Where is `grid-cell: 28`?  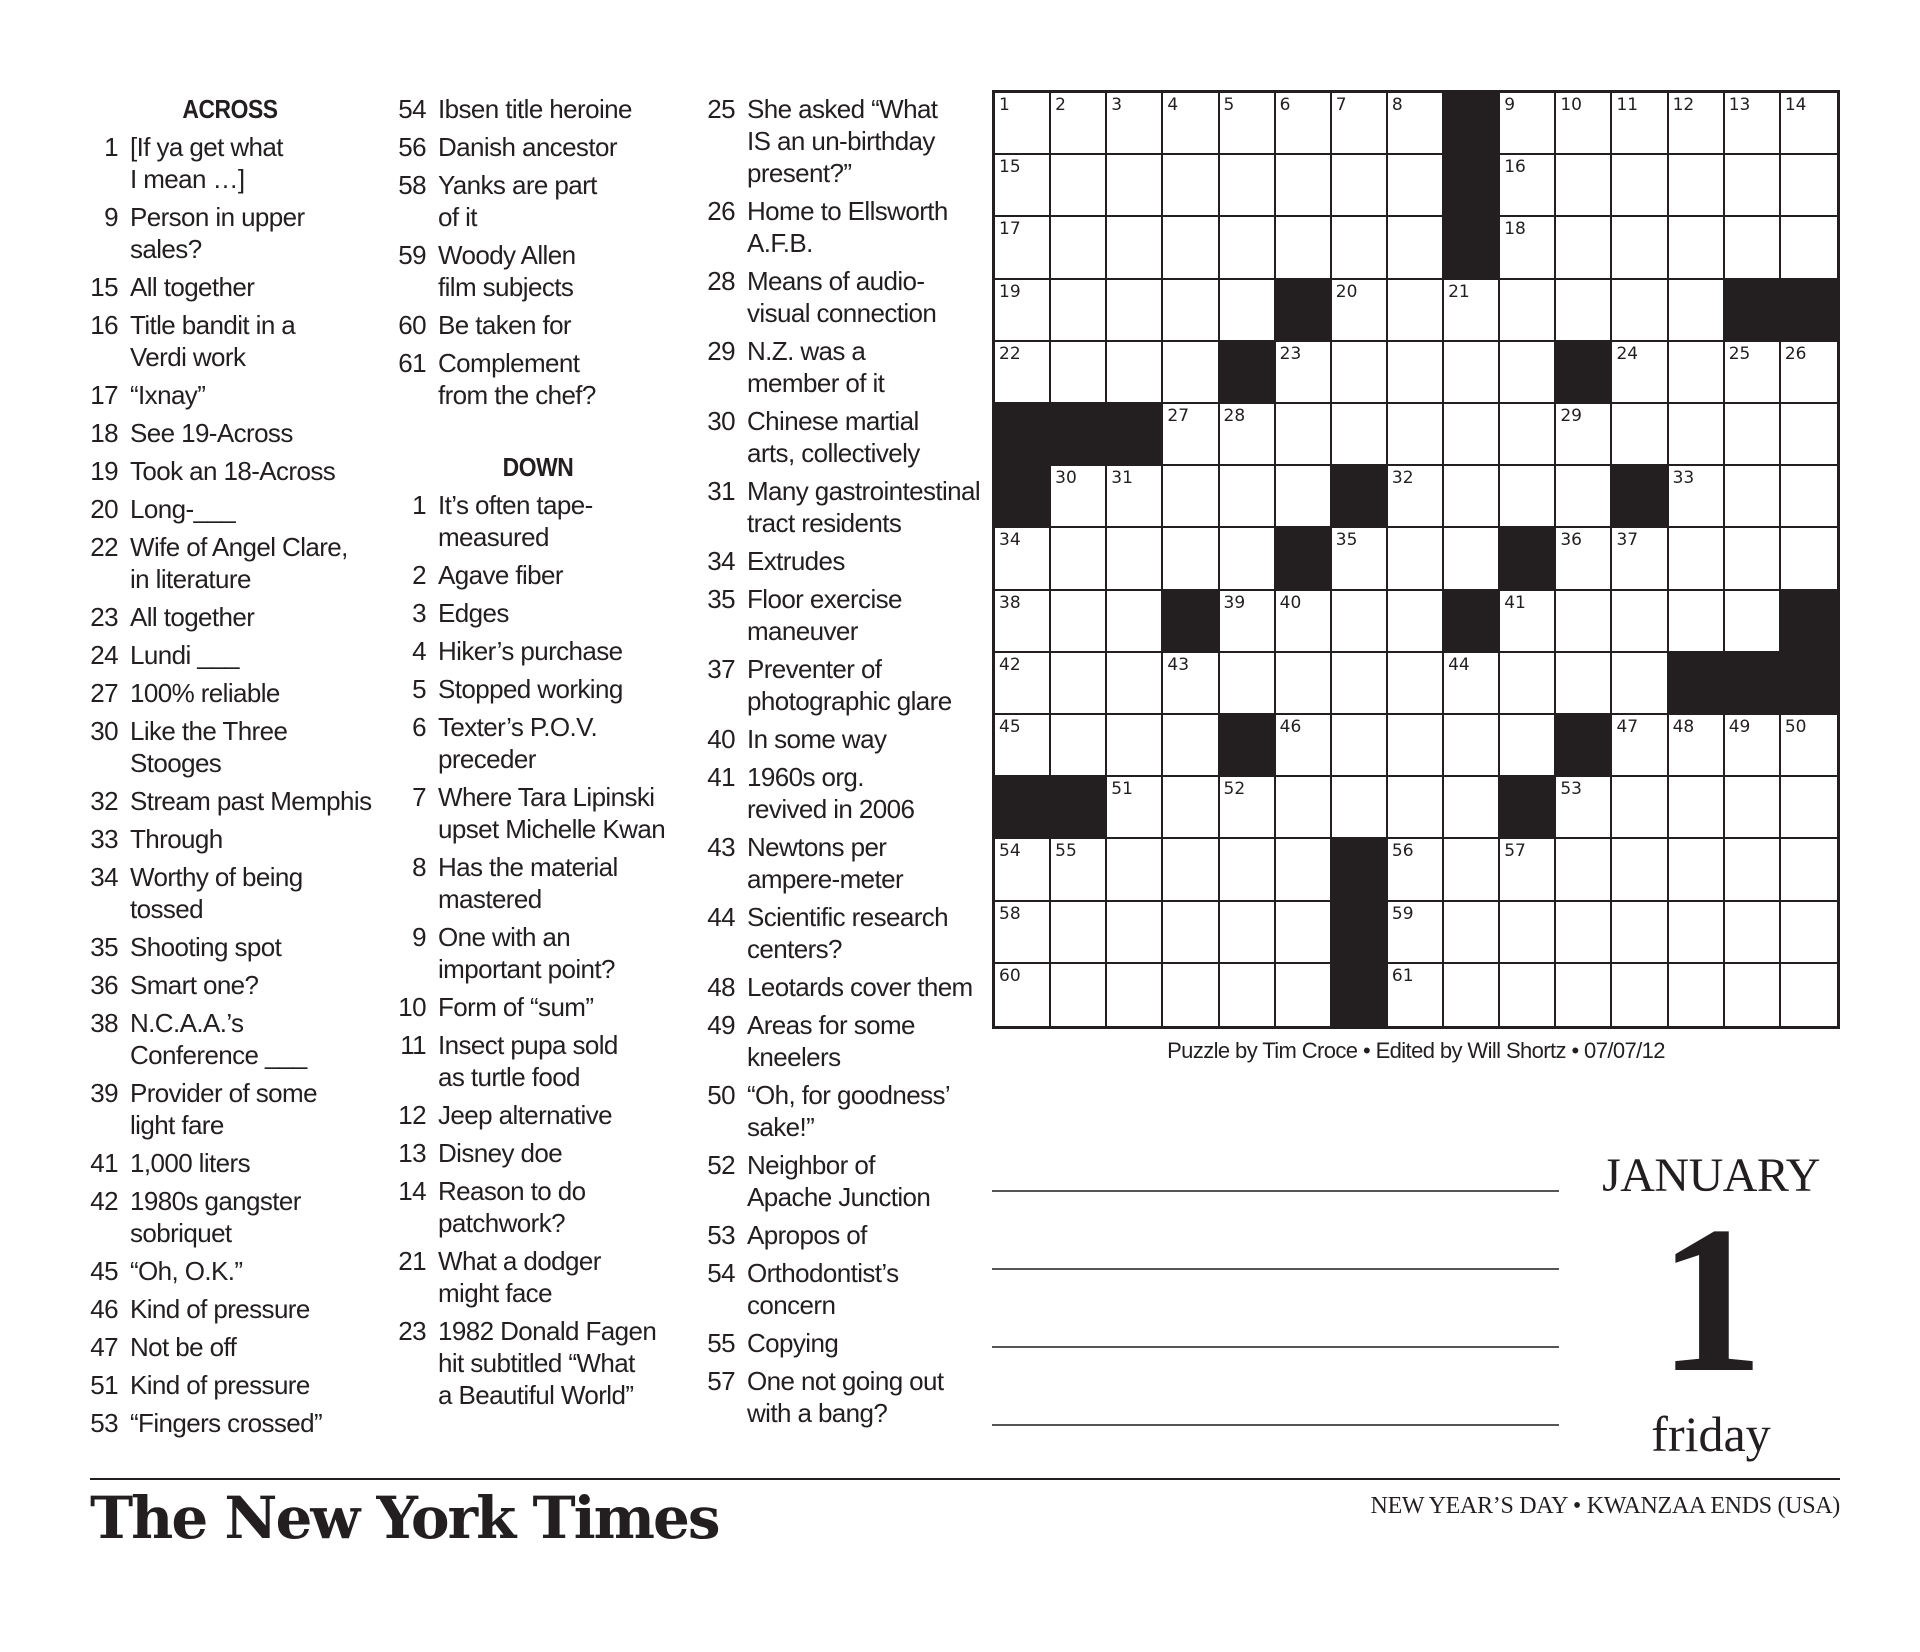 grid-cell: 28 is located at coordinates (1247, 435).